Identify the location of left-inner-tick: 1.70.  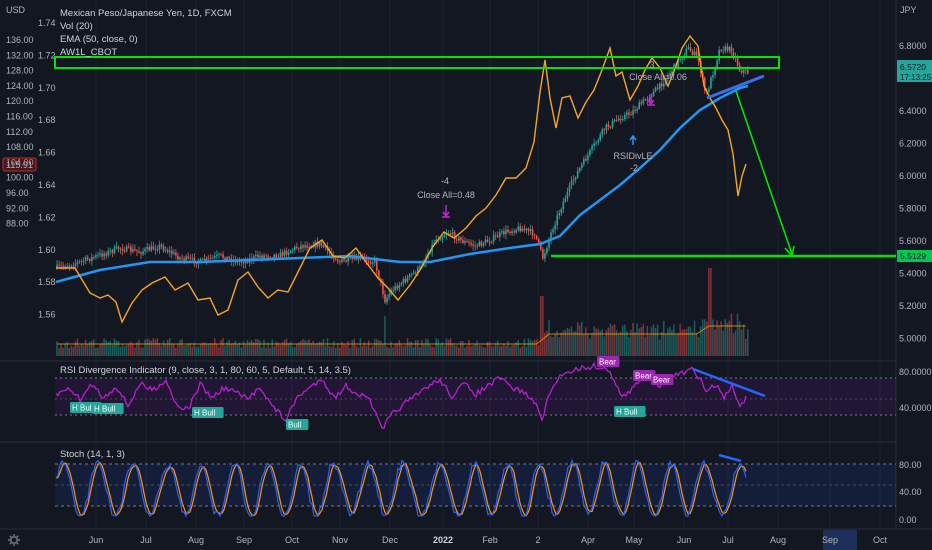
(47, 88).